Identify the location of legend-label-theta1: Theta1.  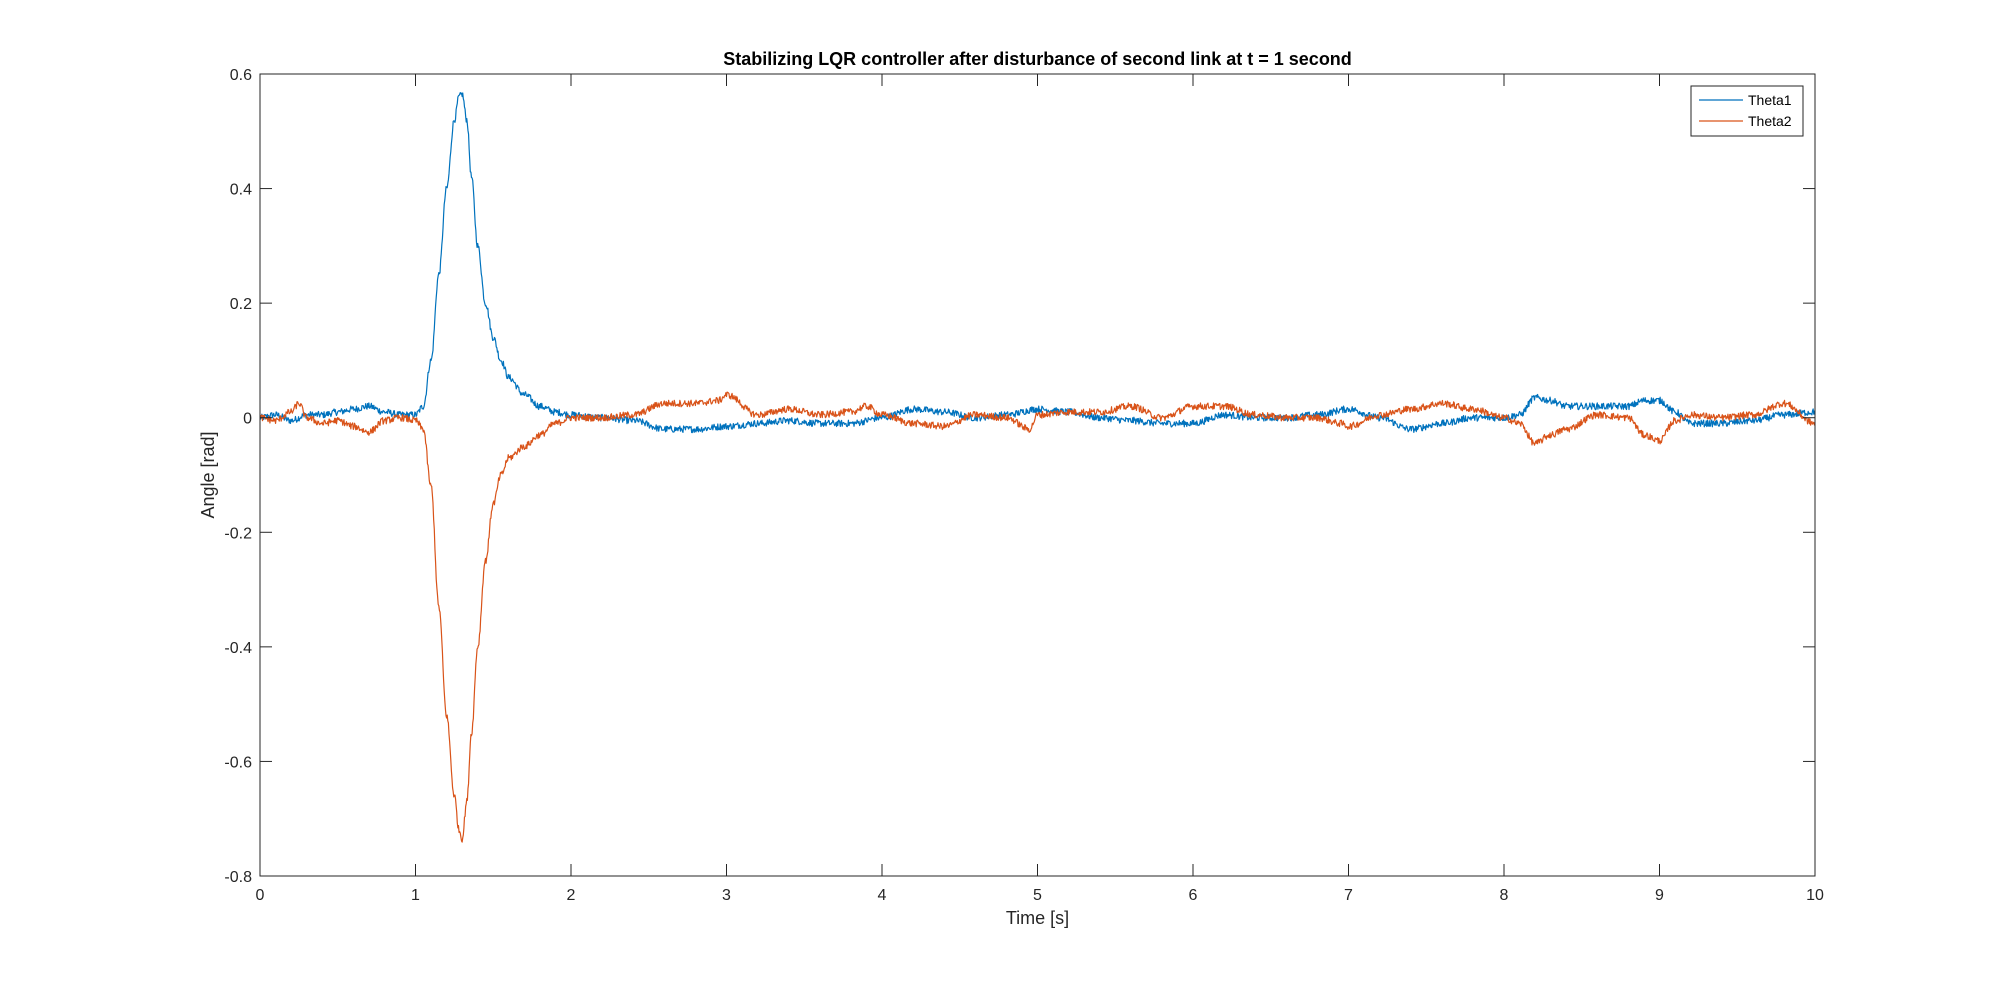
(1770, 100).